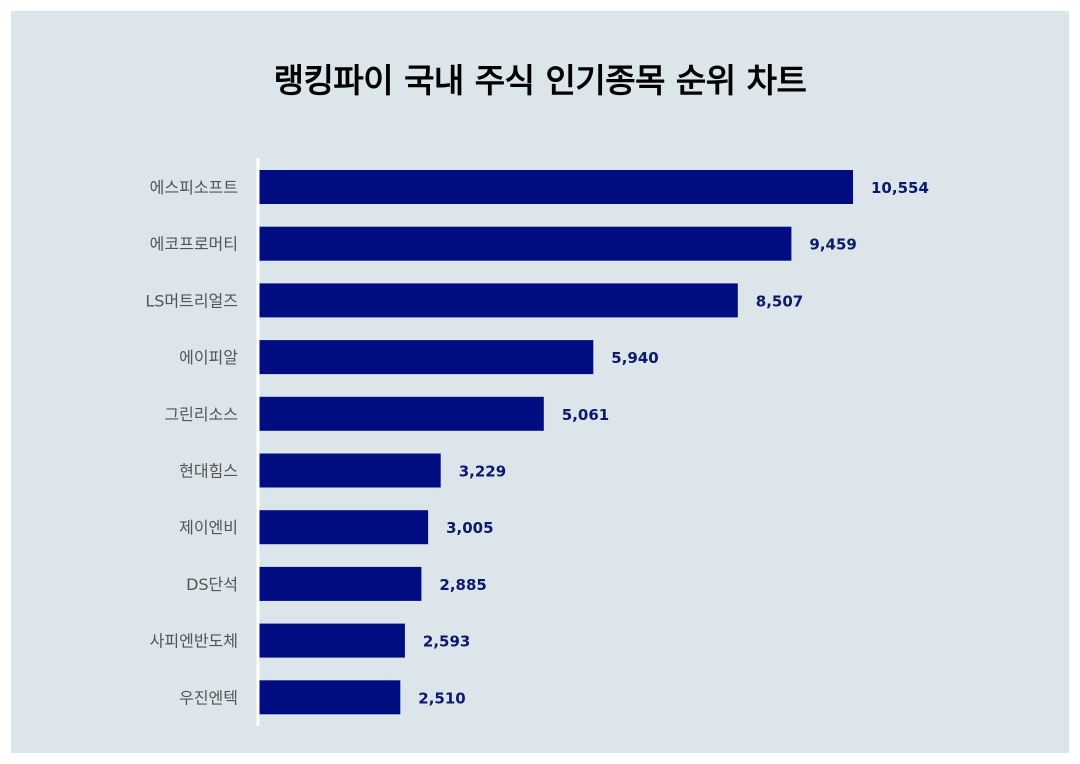  Describe the element at coordinates (462, 585) in the screenshot. I see `value-label: 2,885` at that location.